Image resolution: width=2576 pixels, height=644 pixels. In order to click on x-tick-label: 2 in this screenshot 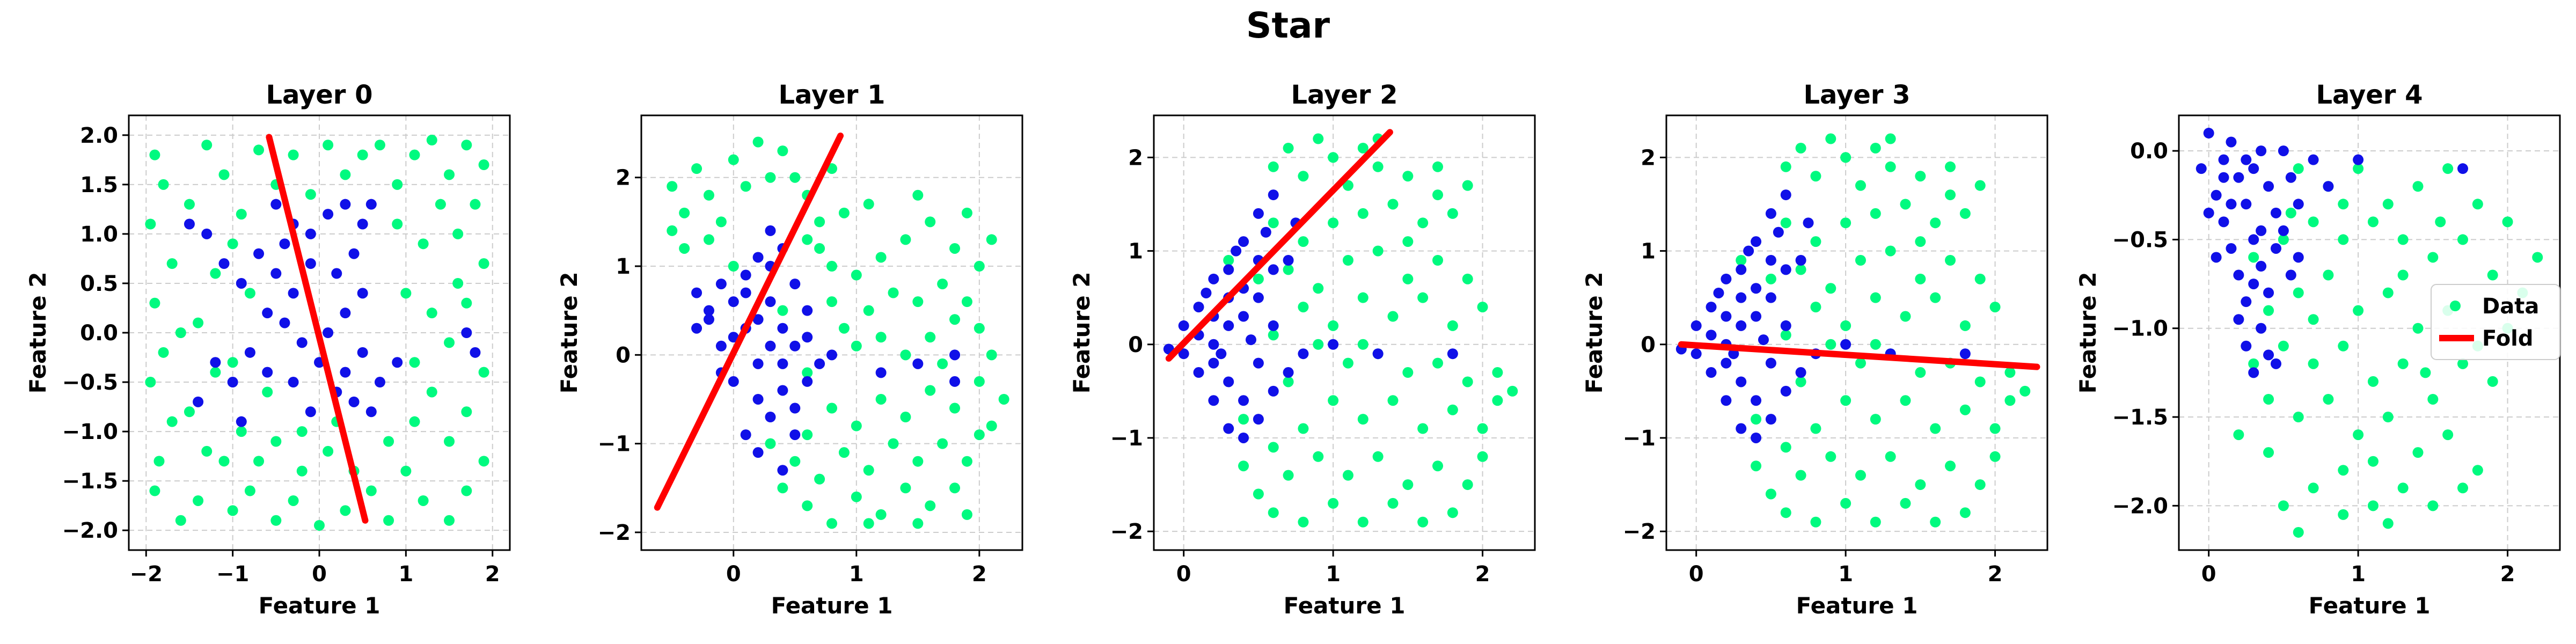, I will do `click(2507, 574)`.